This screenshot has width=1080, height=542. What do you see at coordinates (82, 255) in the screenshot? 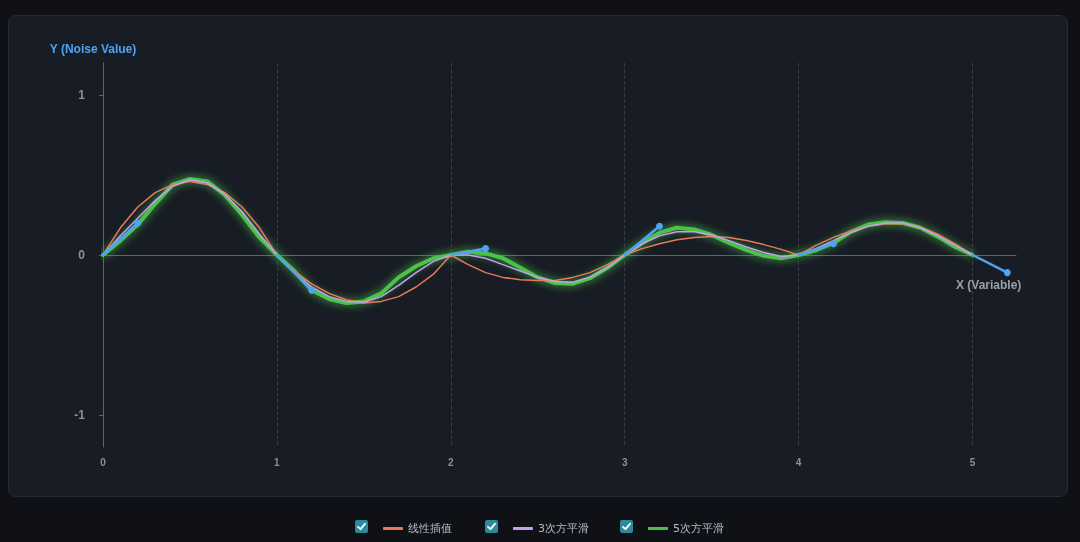
I see `y-tick-label: 0` at bounding box center [82, 255].